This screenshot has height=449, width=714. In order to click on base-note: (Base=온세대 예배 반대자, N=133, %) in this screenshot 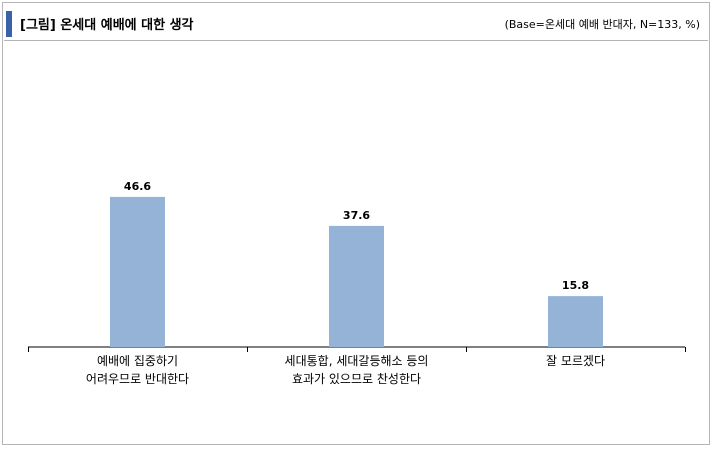, I will do `click(602, 24)`.